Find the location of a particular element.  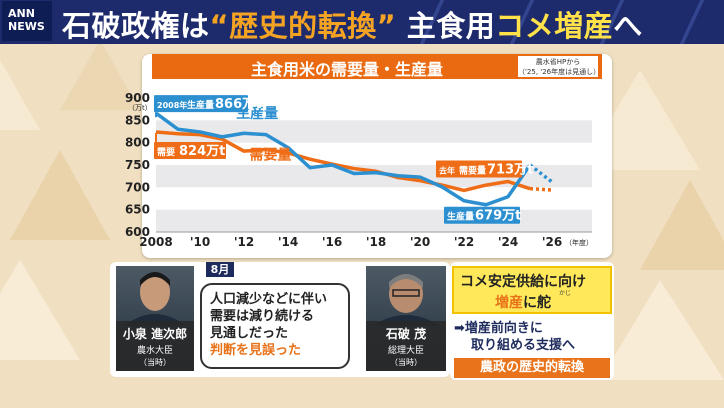

x-tick-label: '18 is located at coordinates (376, 242).